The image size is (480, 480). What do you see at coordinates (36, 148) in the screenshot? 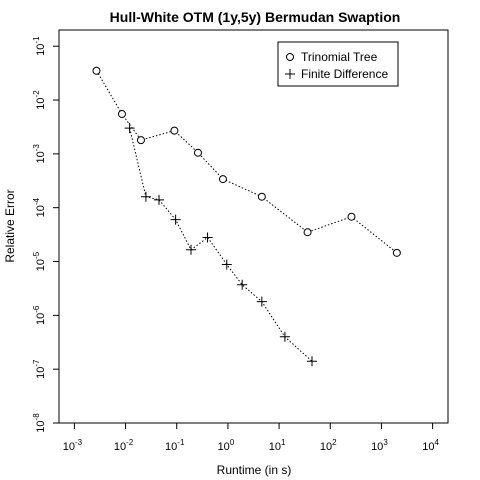
I see `y-tick-label-exponent: -3` at bounding box center [36, 148].